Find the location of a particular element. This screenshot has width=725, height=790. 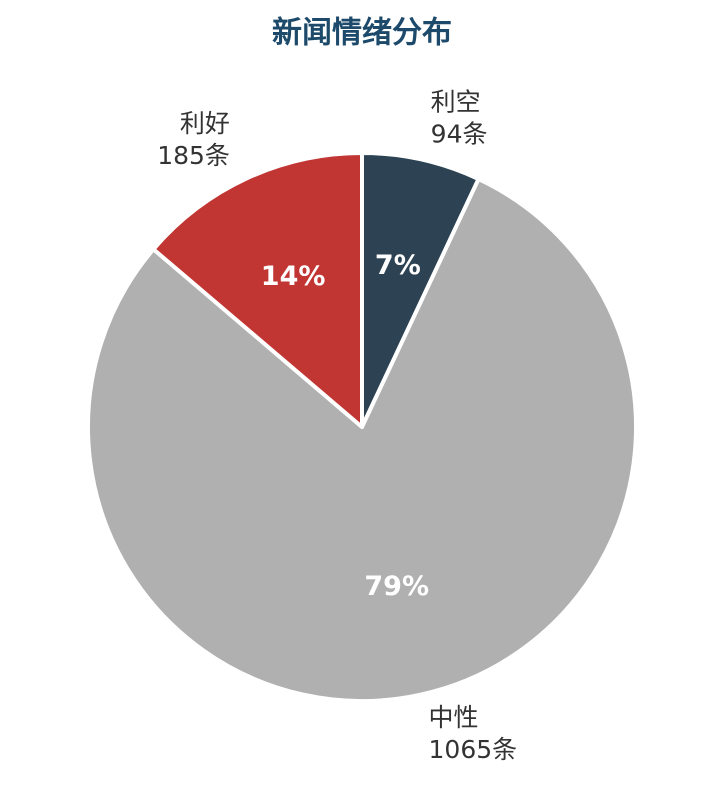

count-label: 1065条 is located at coordinates (473, 749).